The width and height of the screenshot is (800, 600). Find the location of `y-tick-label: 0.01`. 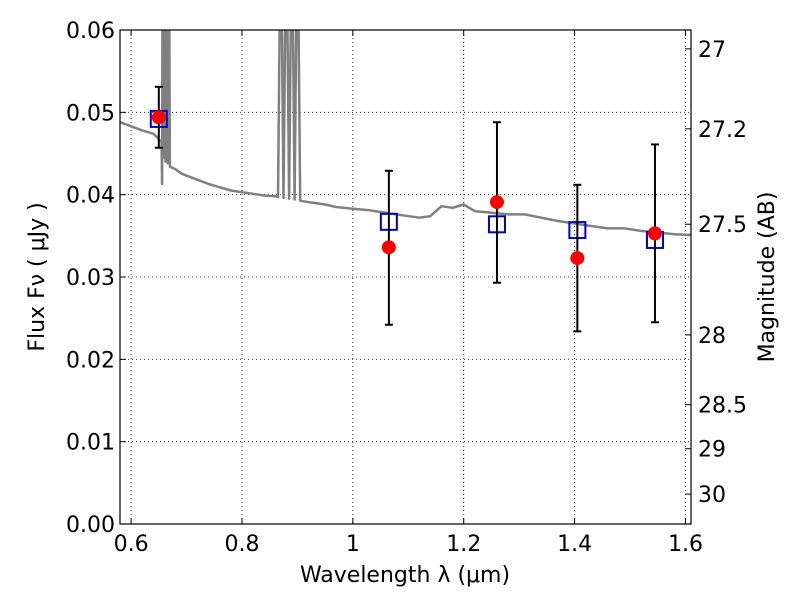

y-tick-label: 0.01 is located at coordinates (90, 443).